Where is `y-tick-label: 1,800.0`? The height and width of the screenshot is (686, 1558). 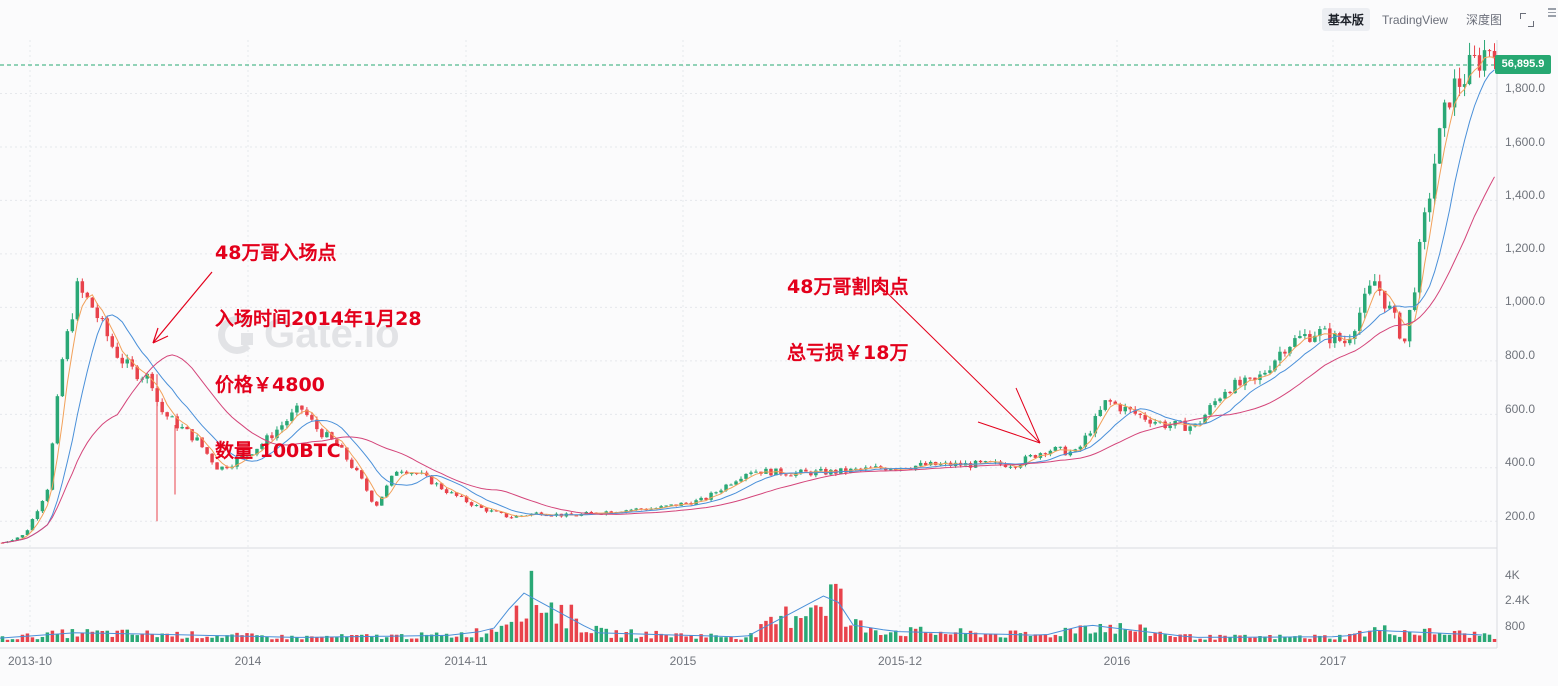 y-tick-label: 1,800.0 is located at coordinates (1525, 88).